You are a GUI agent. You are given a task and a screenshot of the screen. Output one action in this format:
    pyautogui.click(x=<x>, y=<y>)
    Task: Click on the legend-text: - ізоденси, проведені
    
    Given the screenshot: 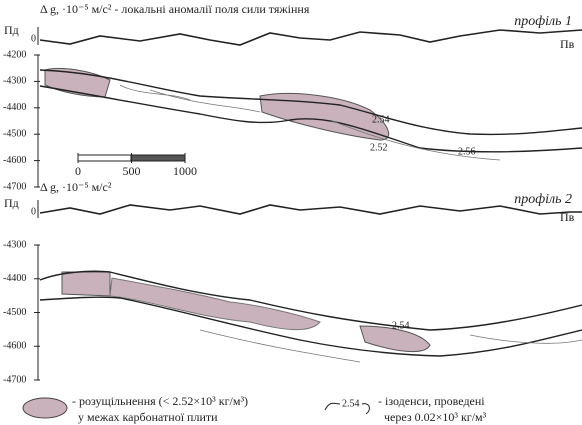 What is the action you would take?
    pyautogui.click(x=431, y=401)
    